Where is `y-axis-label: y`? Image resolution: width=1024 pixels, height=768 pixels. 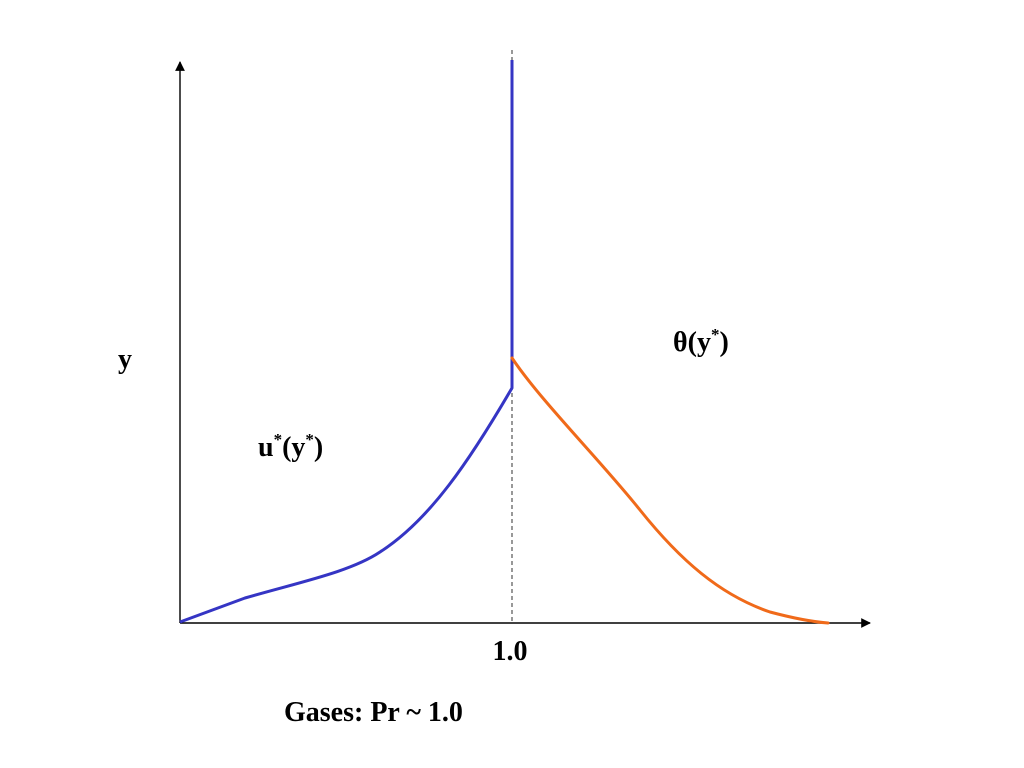 y-axis-label: y is located at coordinates (125, 359).